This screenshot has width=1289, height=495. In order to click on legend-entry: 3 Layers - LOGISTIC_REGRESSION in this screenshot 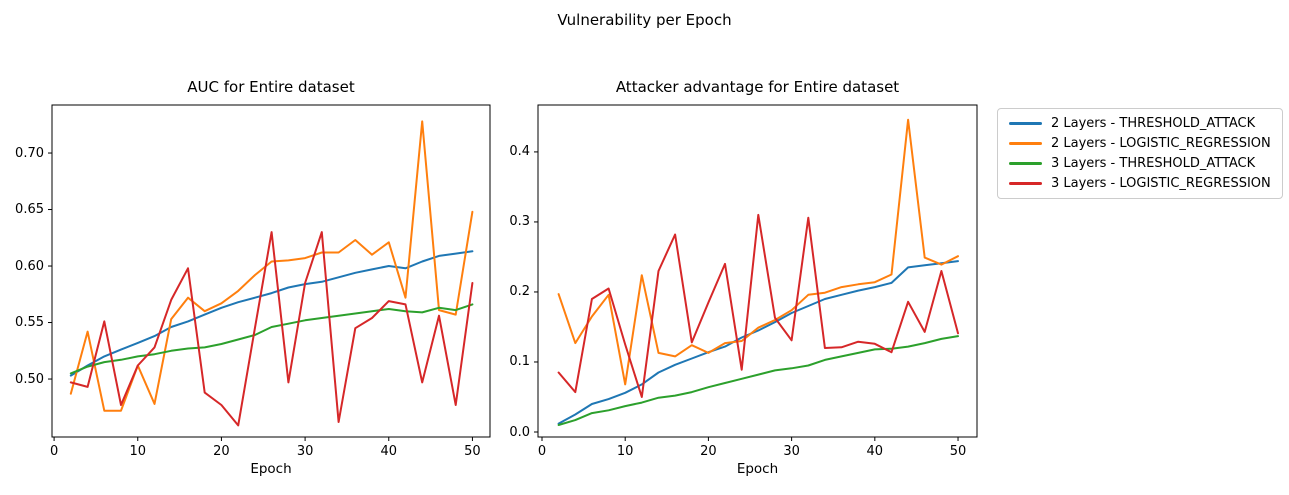, I will do `click(1136, 183)`.